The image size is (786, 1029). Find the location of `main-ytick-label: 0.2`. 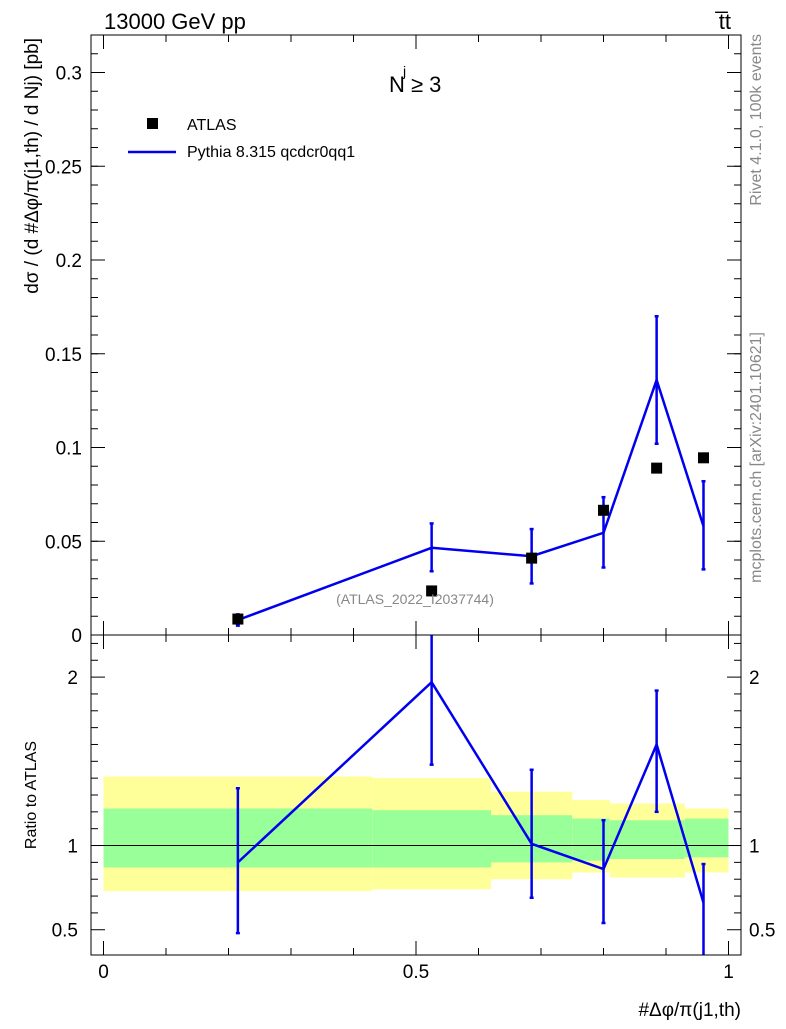

main-ytick-label: 0.2 is located at coordinates (69, 261).